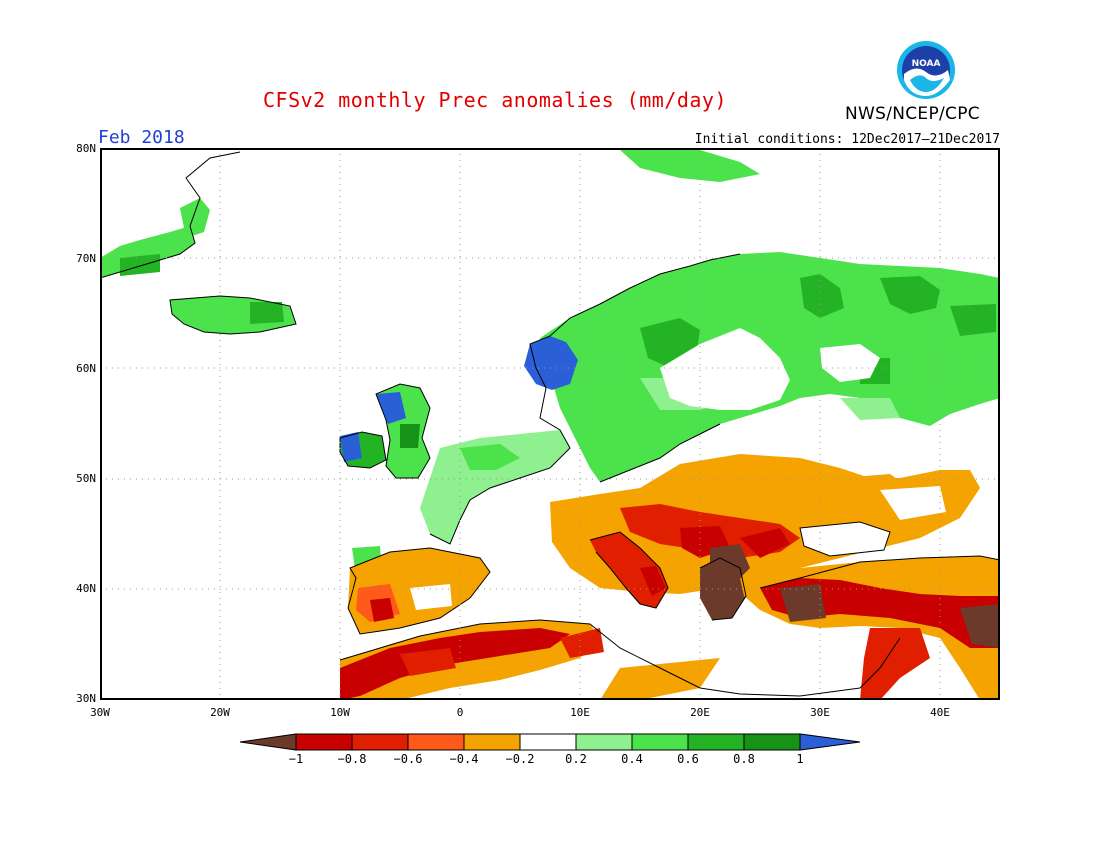 The height and width of the screenshot is (850, 1100). Describe the element at coordinates (520, 759) in the screenshot. I see `colorbar-label: −0.2` at that location.